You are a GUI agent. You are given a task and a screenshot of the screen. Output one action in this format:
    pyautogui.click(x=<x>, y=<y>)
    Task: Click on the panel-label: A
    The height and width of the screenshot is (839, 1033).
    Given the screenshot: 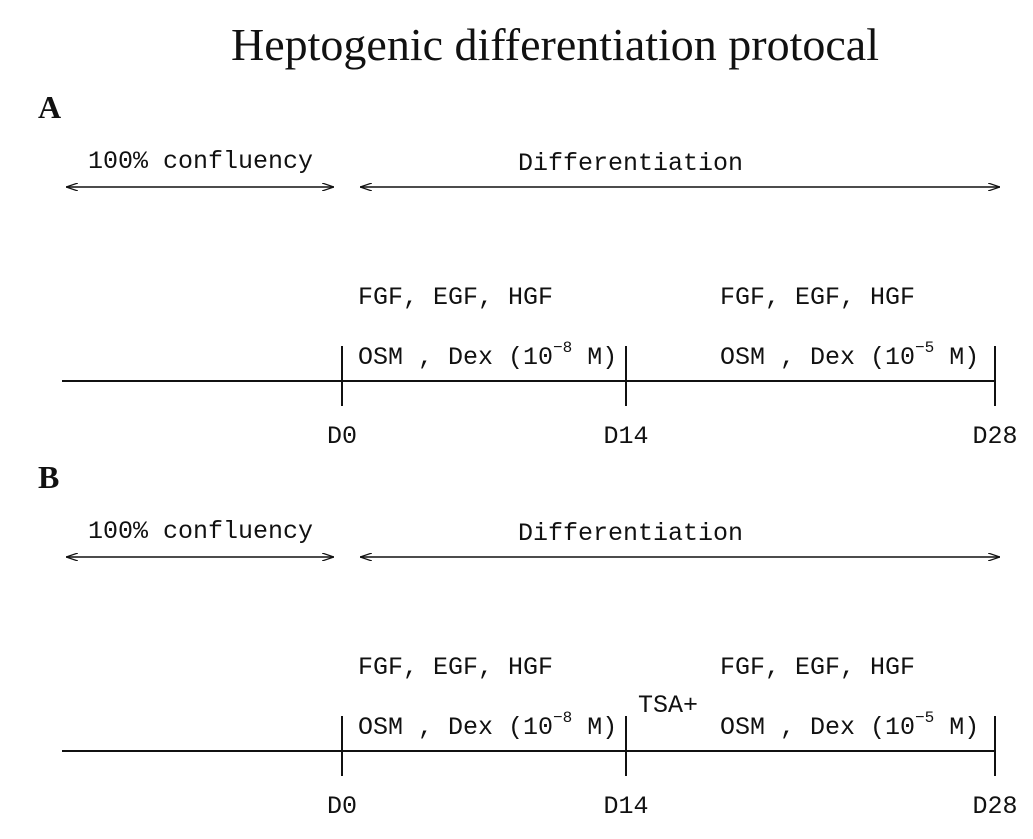 What is the action you would take?
    pyautogui.click(x=49, y=107)
    